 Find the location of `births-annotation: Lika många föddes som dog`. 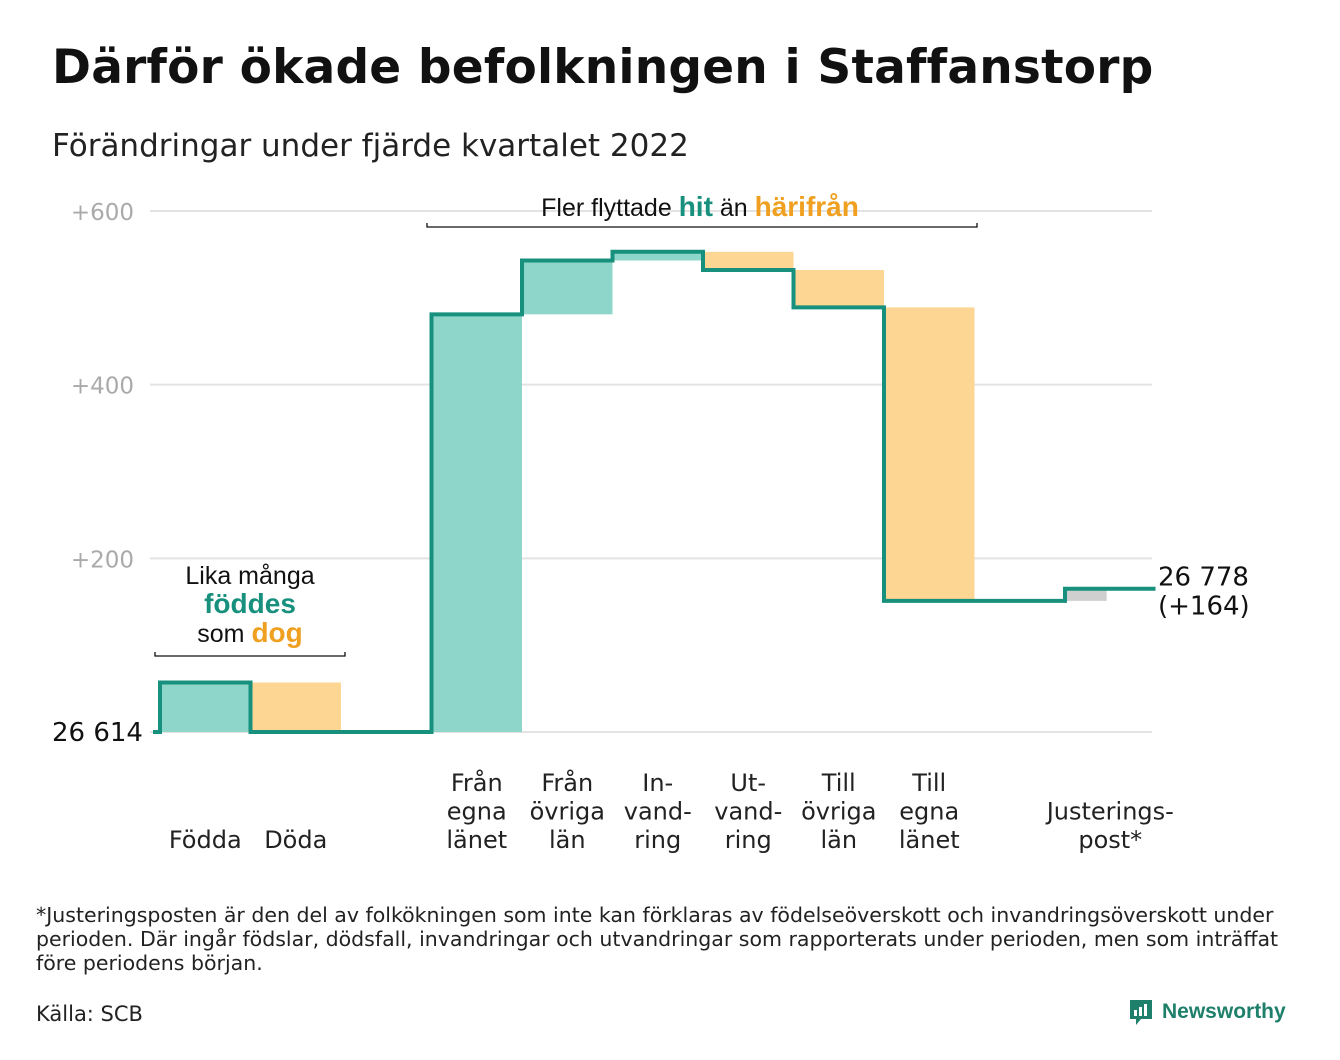

births-annotation: Lika många föddes som dog is located at coordinates (249, 605).